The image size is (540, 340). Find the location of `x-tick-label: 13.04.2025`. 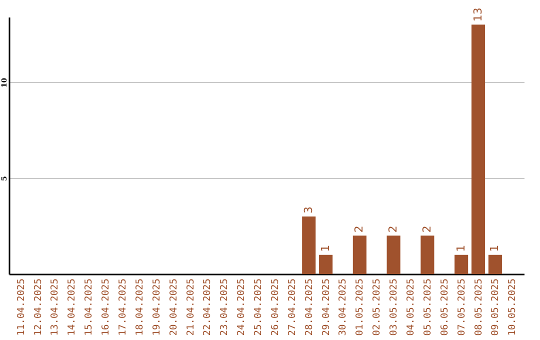

x-tick-label: 13.04.2025 is located at coordinates (55, 307).